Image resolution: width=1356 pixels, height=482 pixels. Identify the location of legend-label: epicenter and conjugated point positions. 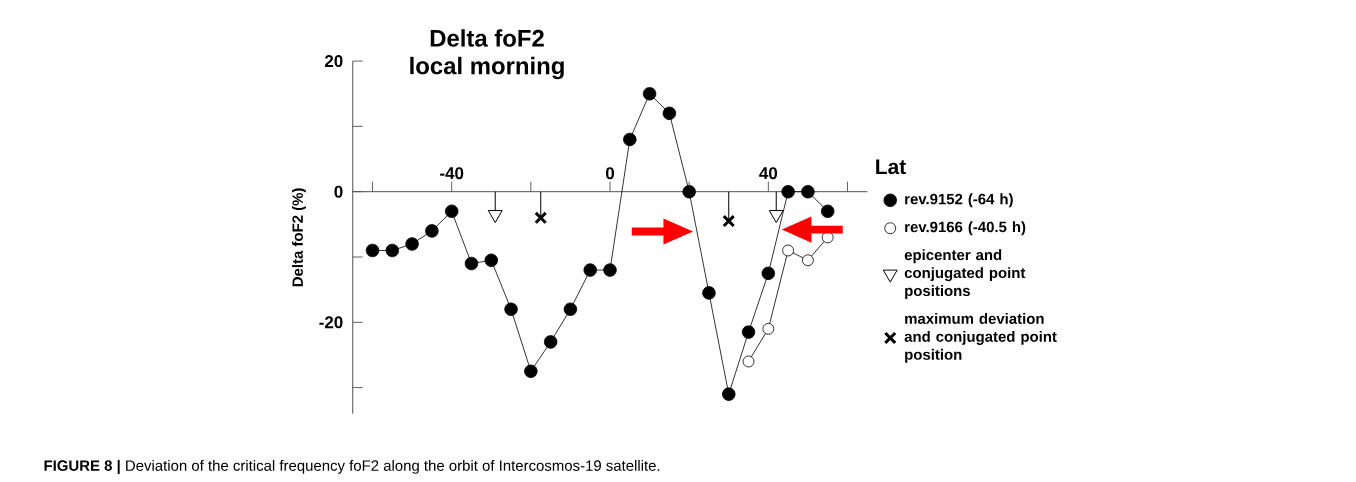
(965, 274).